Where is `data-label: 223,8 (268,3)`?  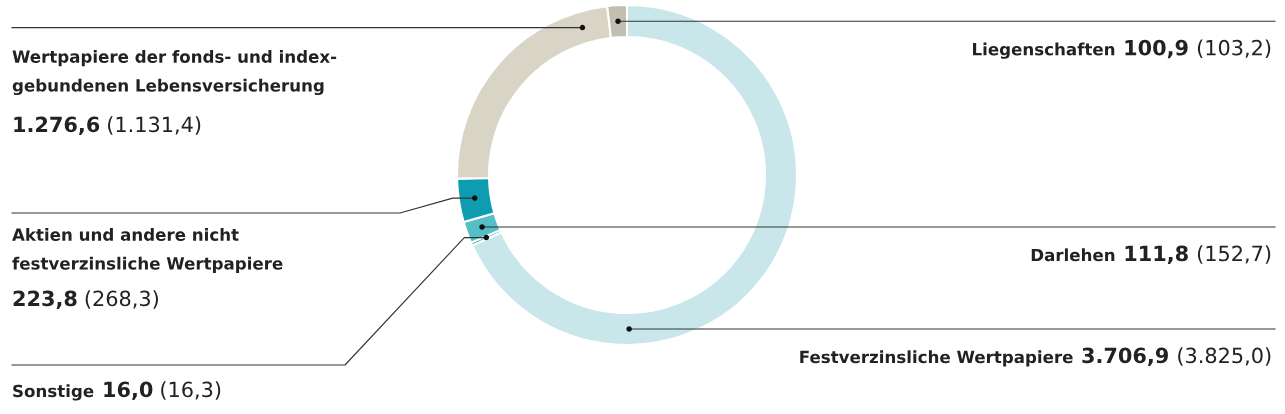
data-label: 223,8 (268,3) is located at coordinates (85, 299).